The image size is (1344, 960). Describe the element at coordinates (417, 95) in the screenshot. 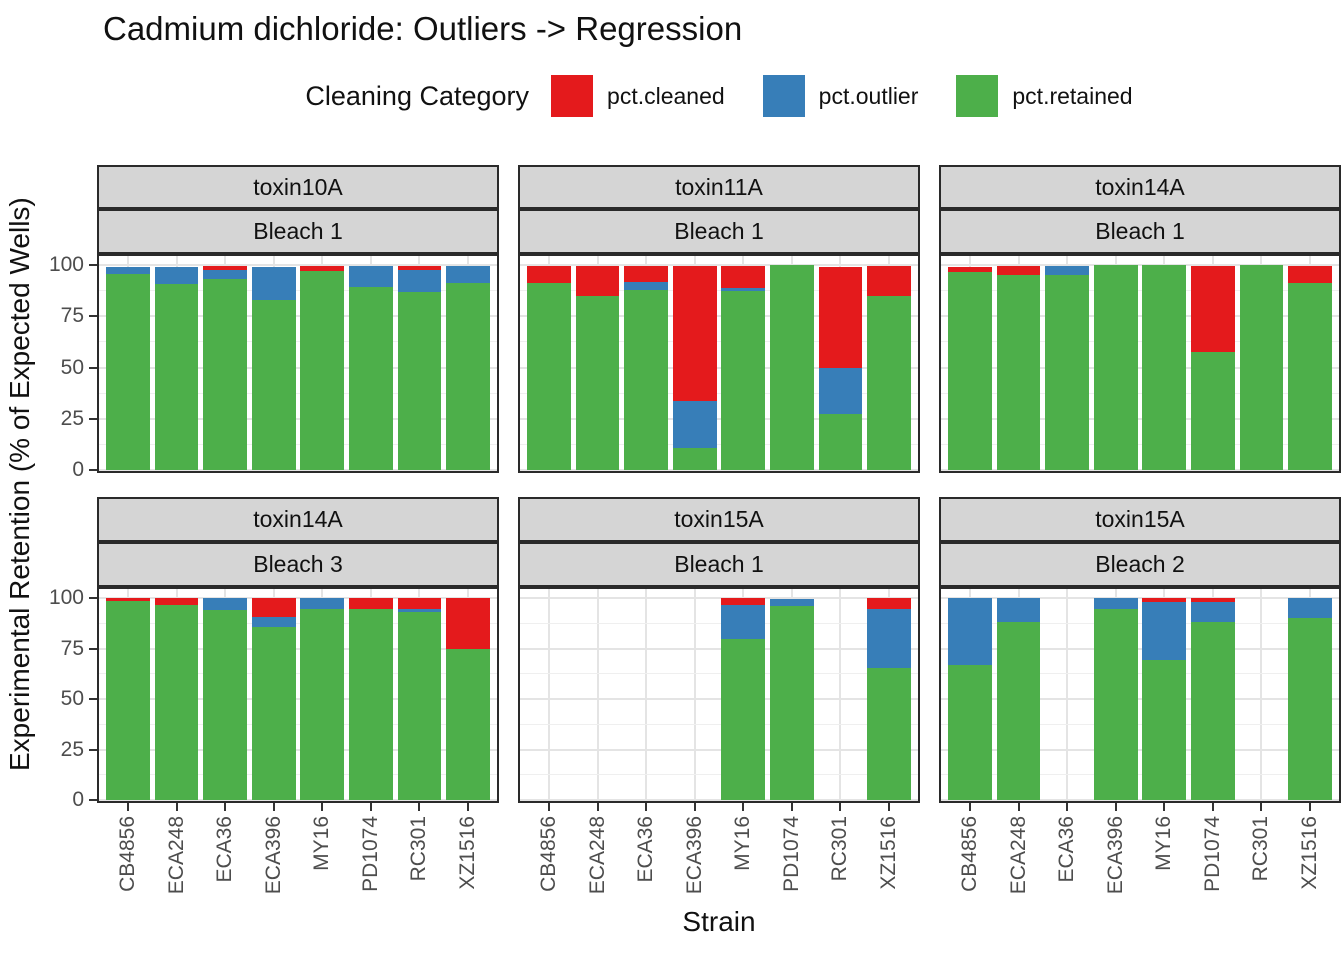

I see `legend-title: Cleaning Category` at that location.